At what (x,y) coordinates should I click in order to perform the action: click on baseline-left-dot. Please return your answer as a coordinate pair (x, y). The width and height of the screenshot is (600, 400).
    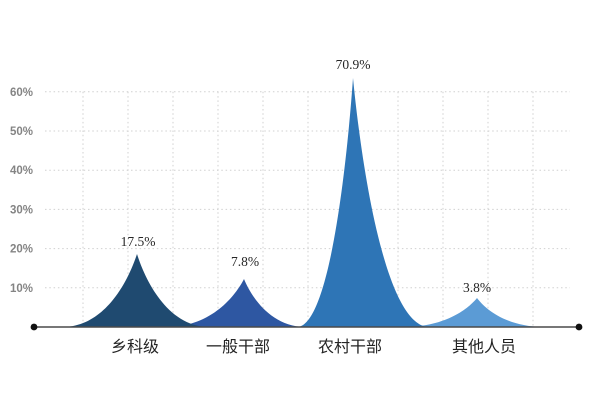
    Looking at the image, I should click on (34, 327).